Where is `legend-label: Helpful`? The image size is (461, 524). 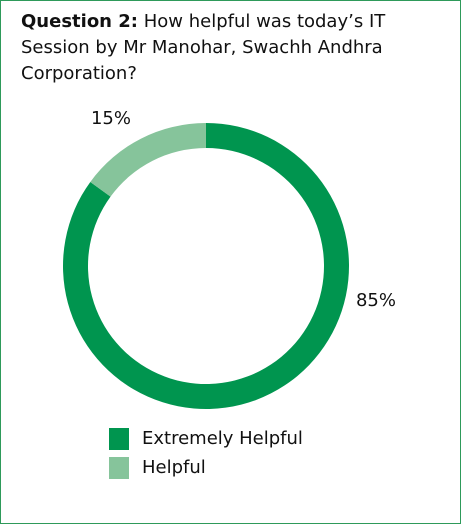 legend-label: Helpful is located at coordinates (174, 467).